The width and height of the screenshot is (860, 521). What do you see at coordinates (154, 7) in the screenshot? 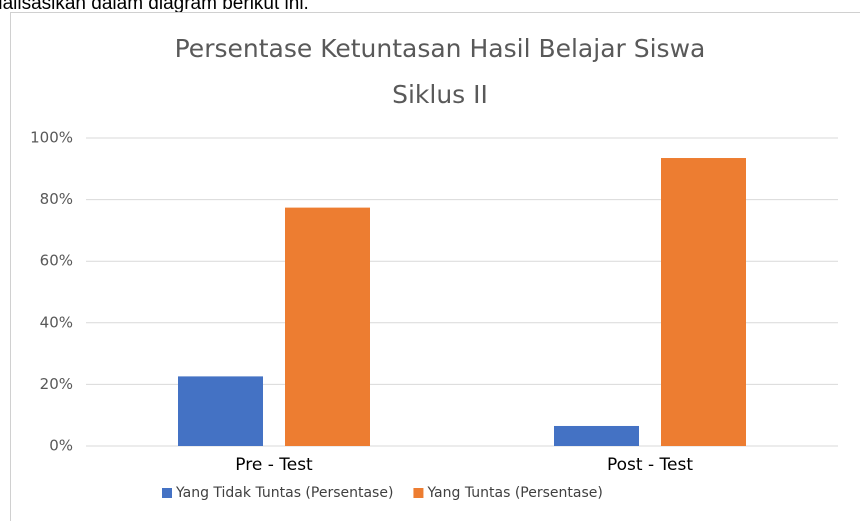
I see `intro-text: ualisasikan dalam diagram berikut ini.` at bounding box center [154, 7].